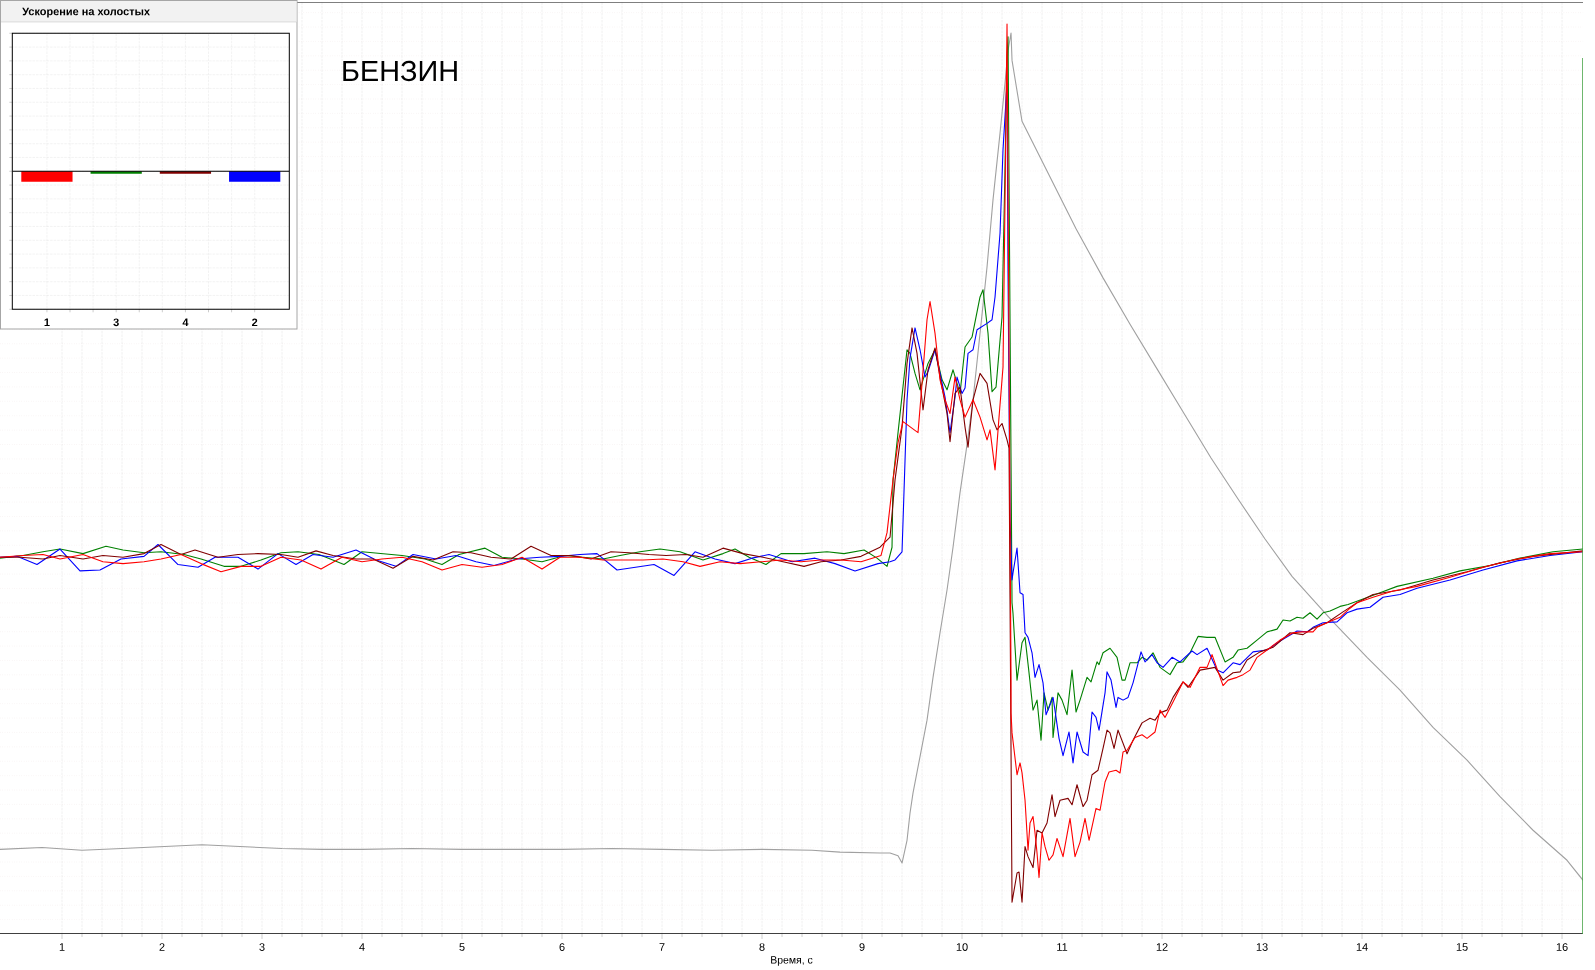  What do you see at coordinates (1462, 947) in the screenshot?
I see `x-tick-label: 15` at bounding box center [1462, 947].